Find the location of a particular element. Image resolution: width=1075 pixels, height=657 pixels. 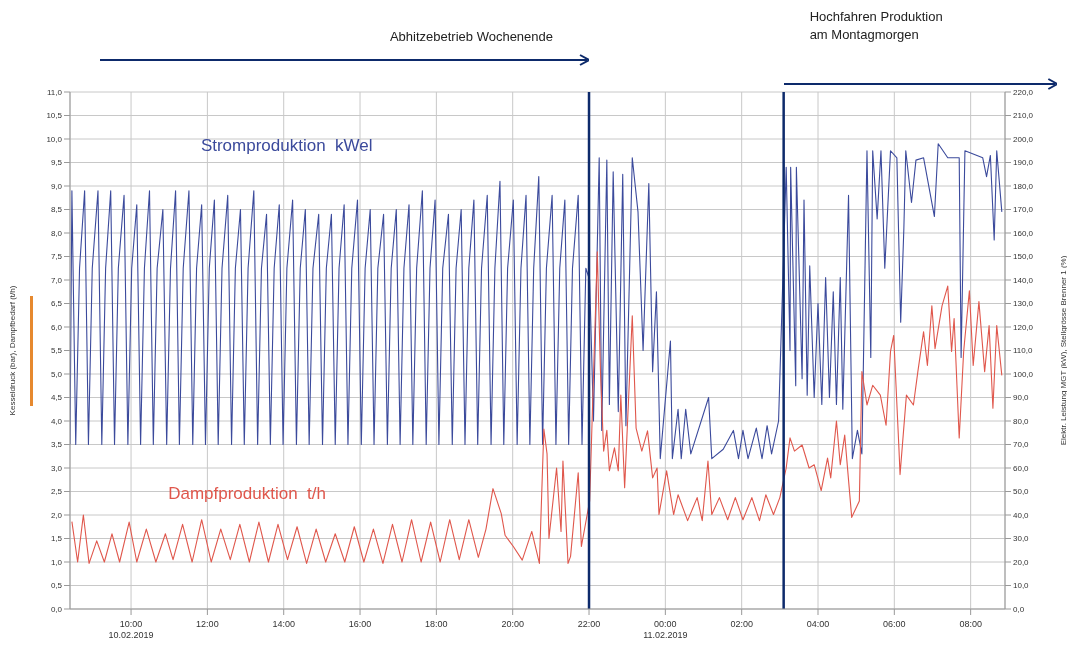

text: Hochfahren Produktion am Montagmorgen is located at coordinates (876, 26).